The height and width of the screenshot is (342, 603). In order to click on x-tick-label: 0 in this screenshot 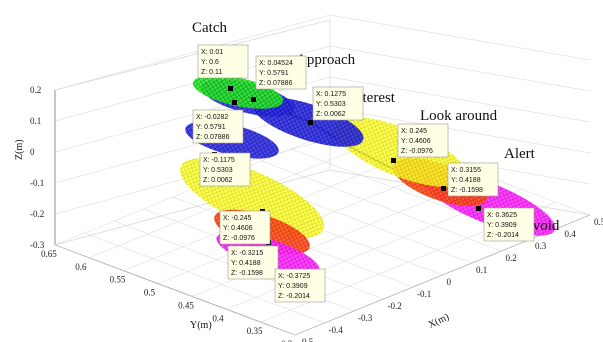, I will do `click(449, 282)`.